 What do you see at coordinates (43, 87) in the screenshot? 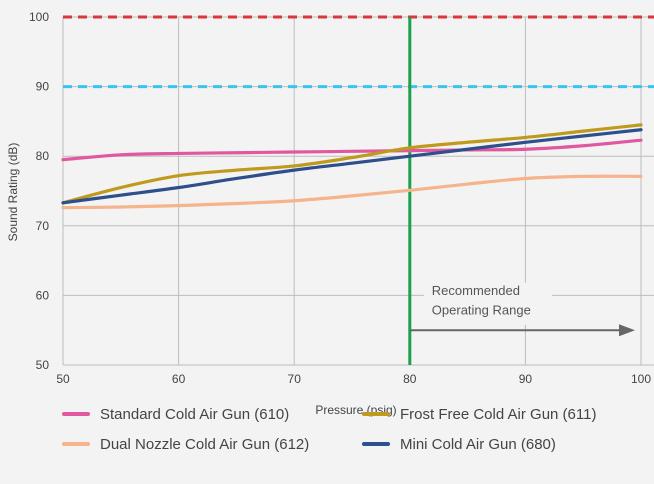
I see `y-tick-label: 90` at bounding box center [43, 87].